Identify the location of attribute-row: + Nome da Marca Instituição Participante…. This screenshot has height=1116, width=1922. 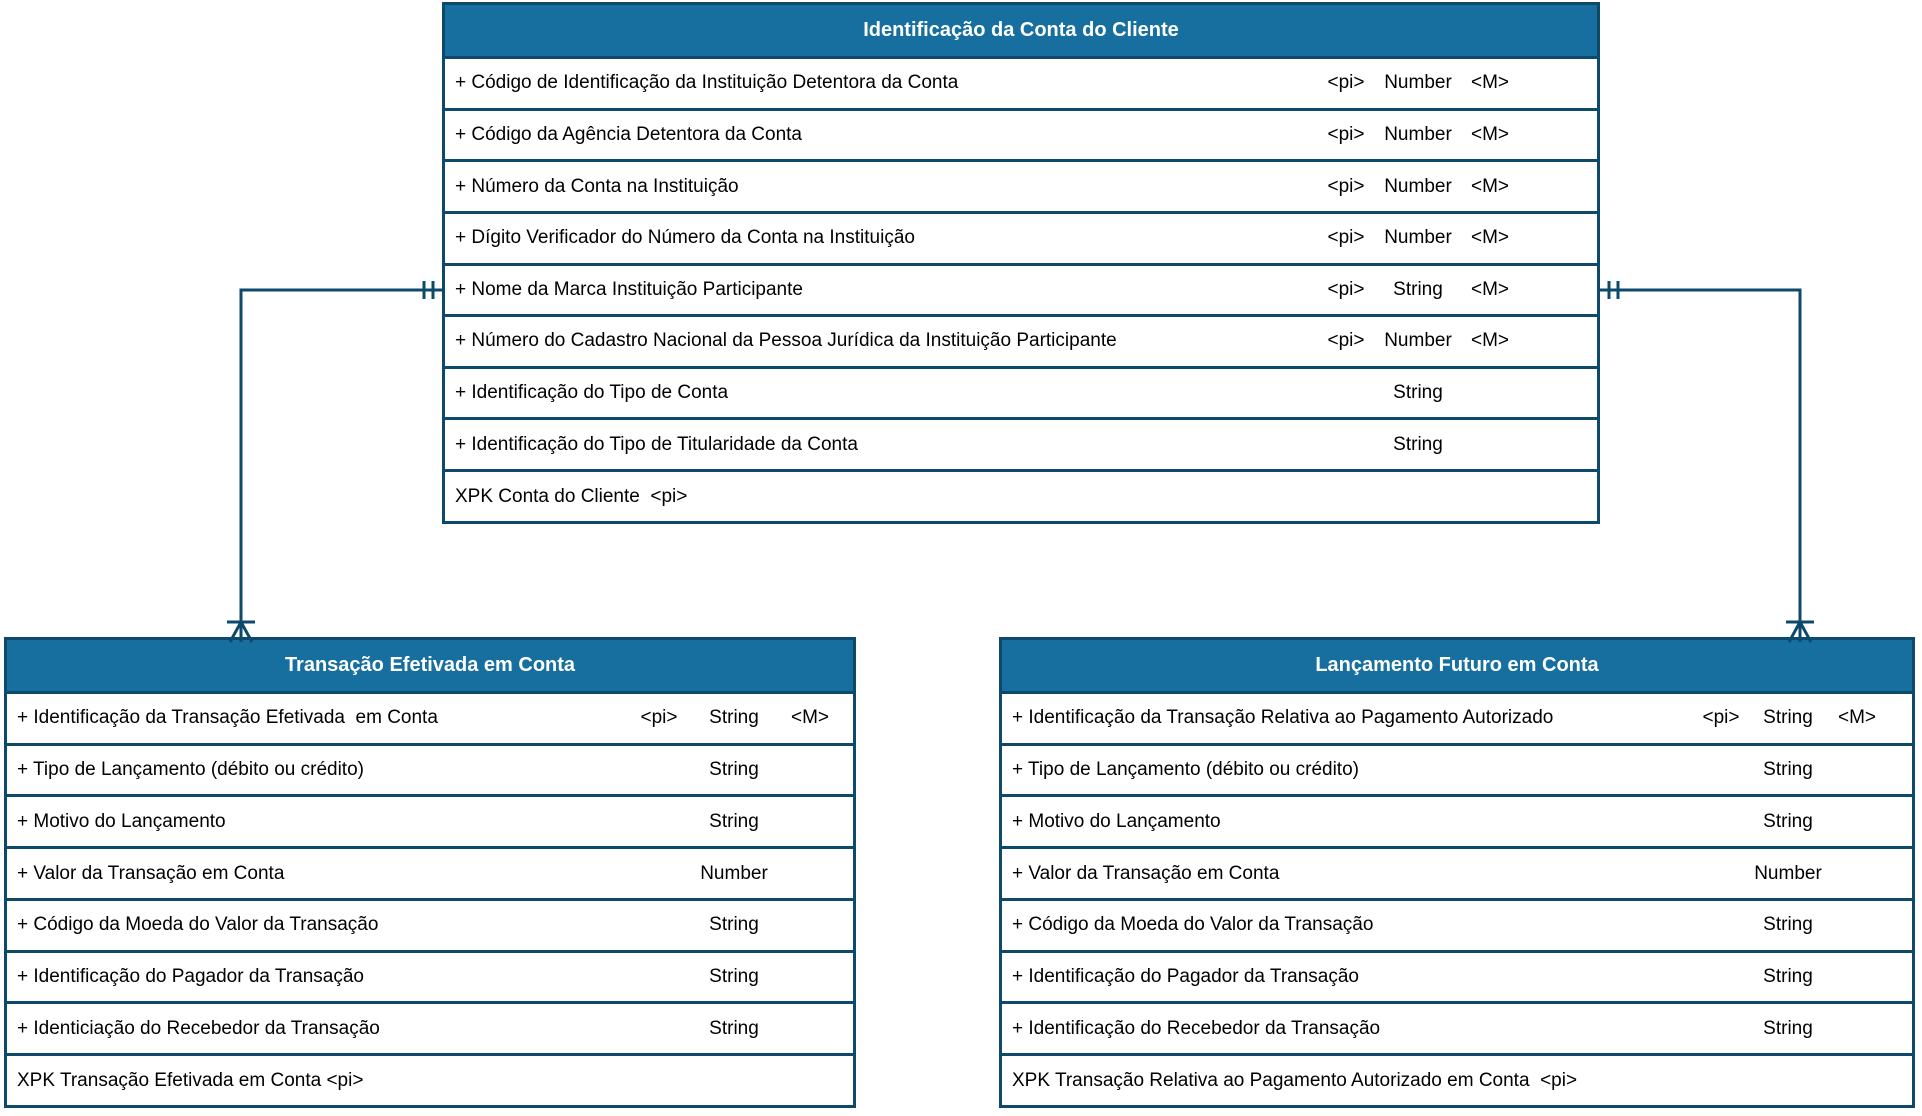
(1021, 288).